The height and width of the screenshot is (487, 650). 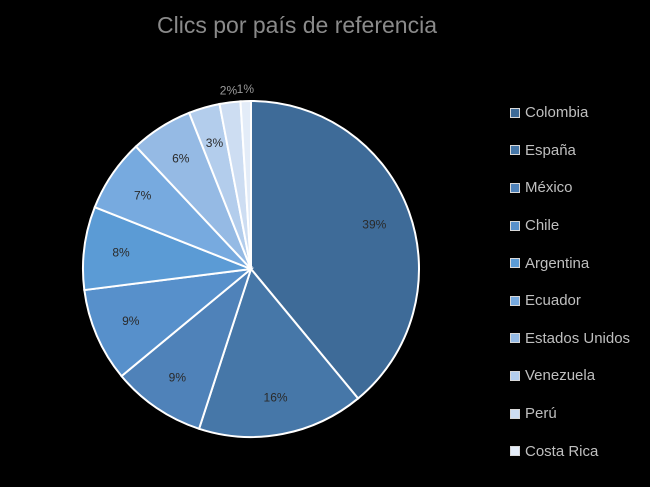 What do you see at coordinates (557, 263) in the screenshot?
I see `legend-label: Argentina` at bounding box center [557, 263].